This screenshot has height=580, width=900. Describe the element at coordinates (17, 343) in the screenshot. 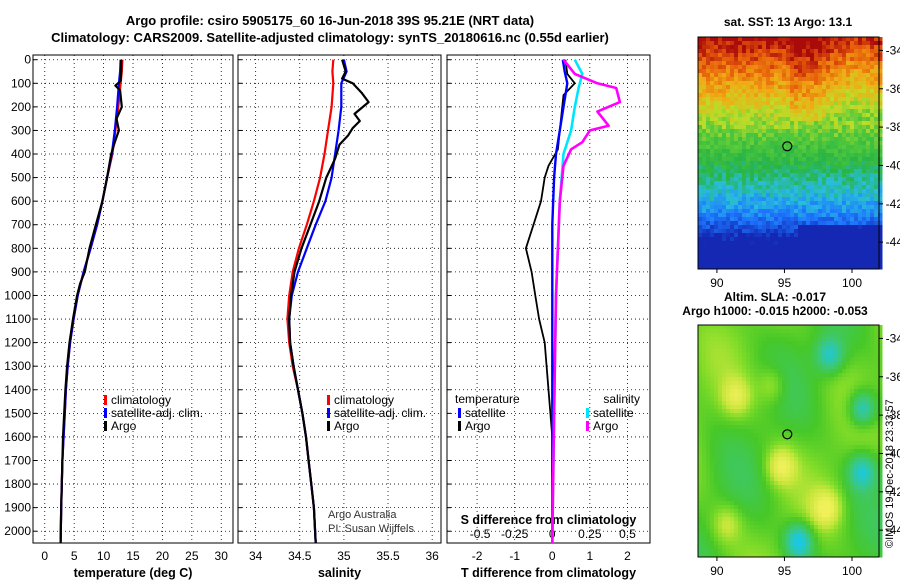

I see `depth-tick-label: 1200` at that location.